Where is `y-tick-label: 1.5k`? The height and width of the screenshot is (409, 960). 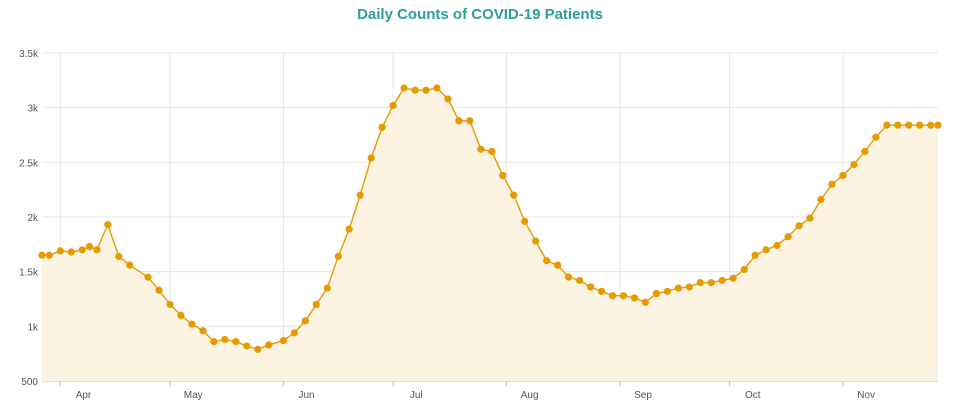 y-tick-label: 1.5k is located at coordinates (29, 273).